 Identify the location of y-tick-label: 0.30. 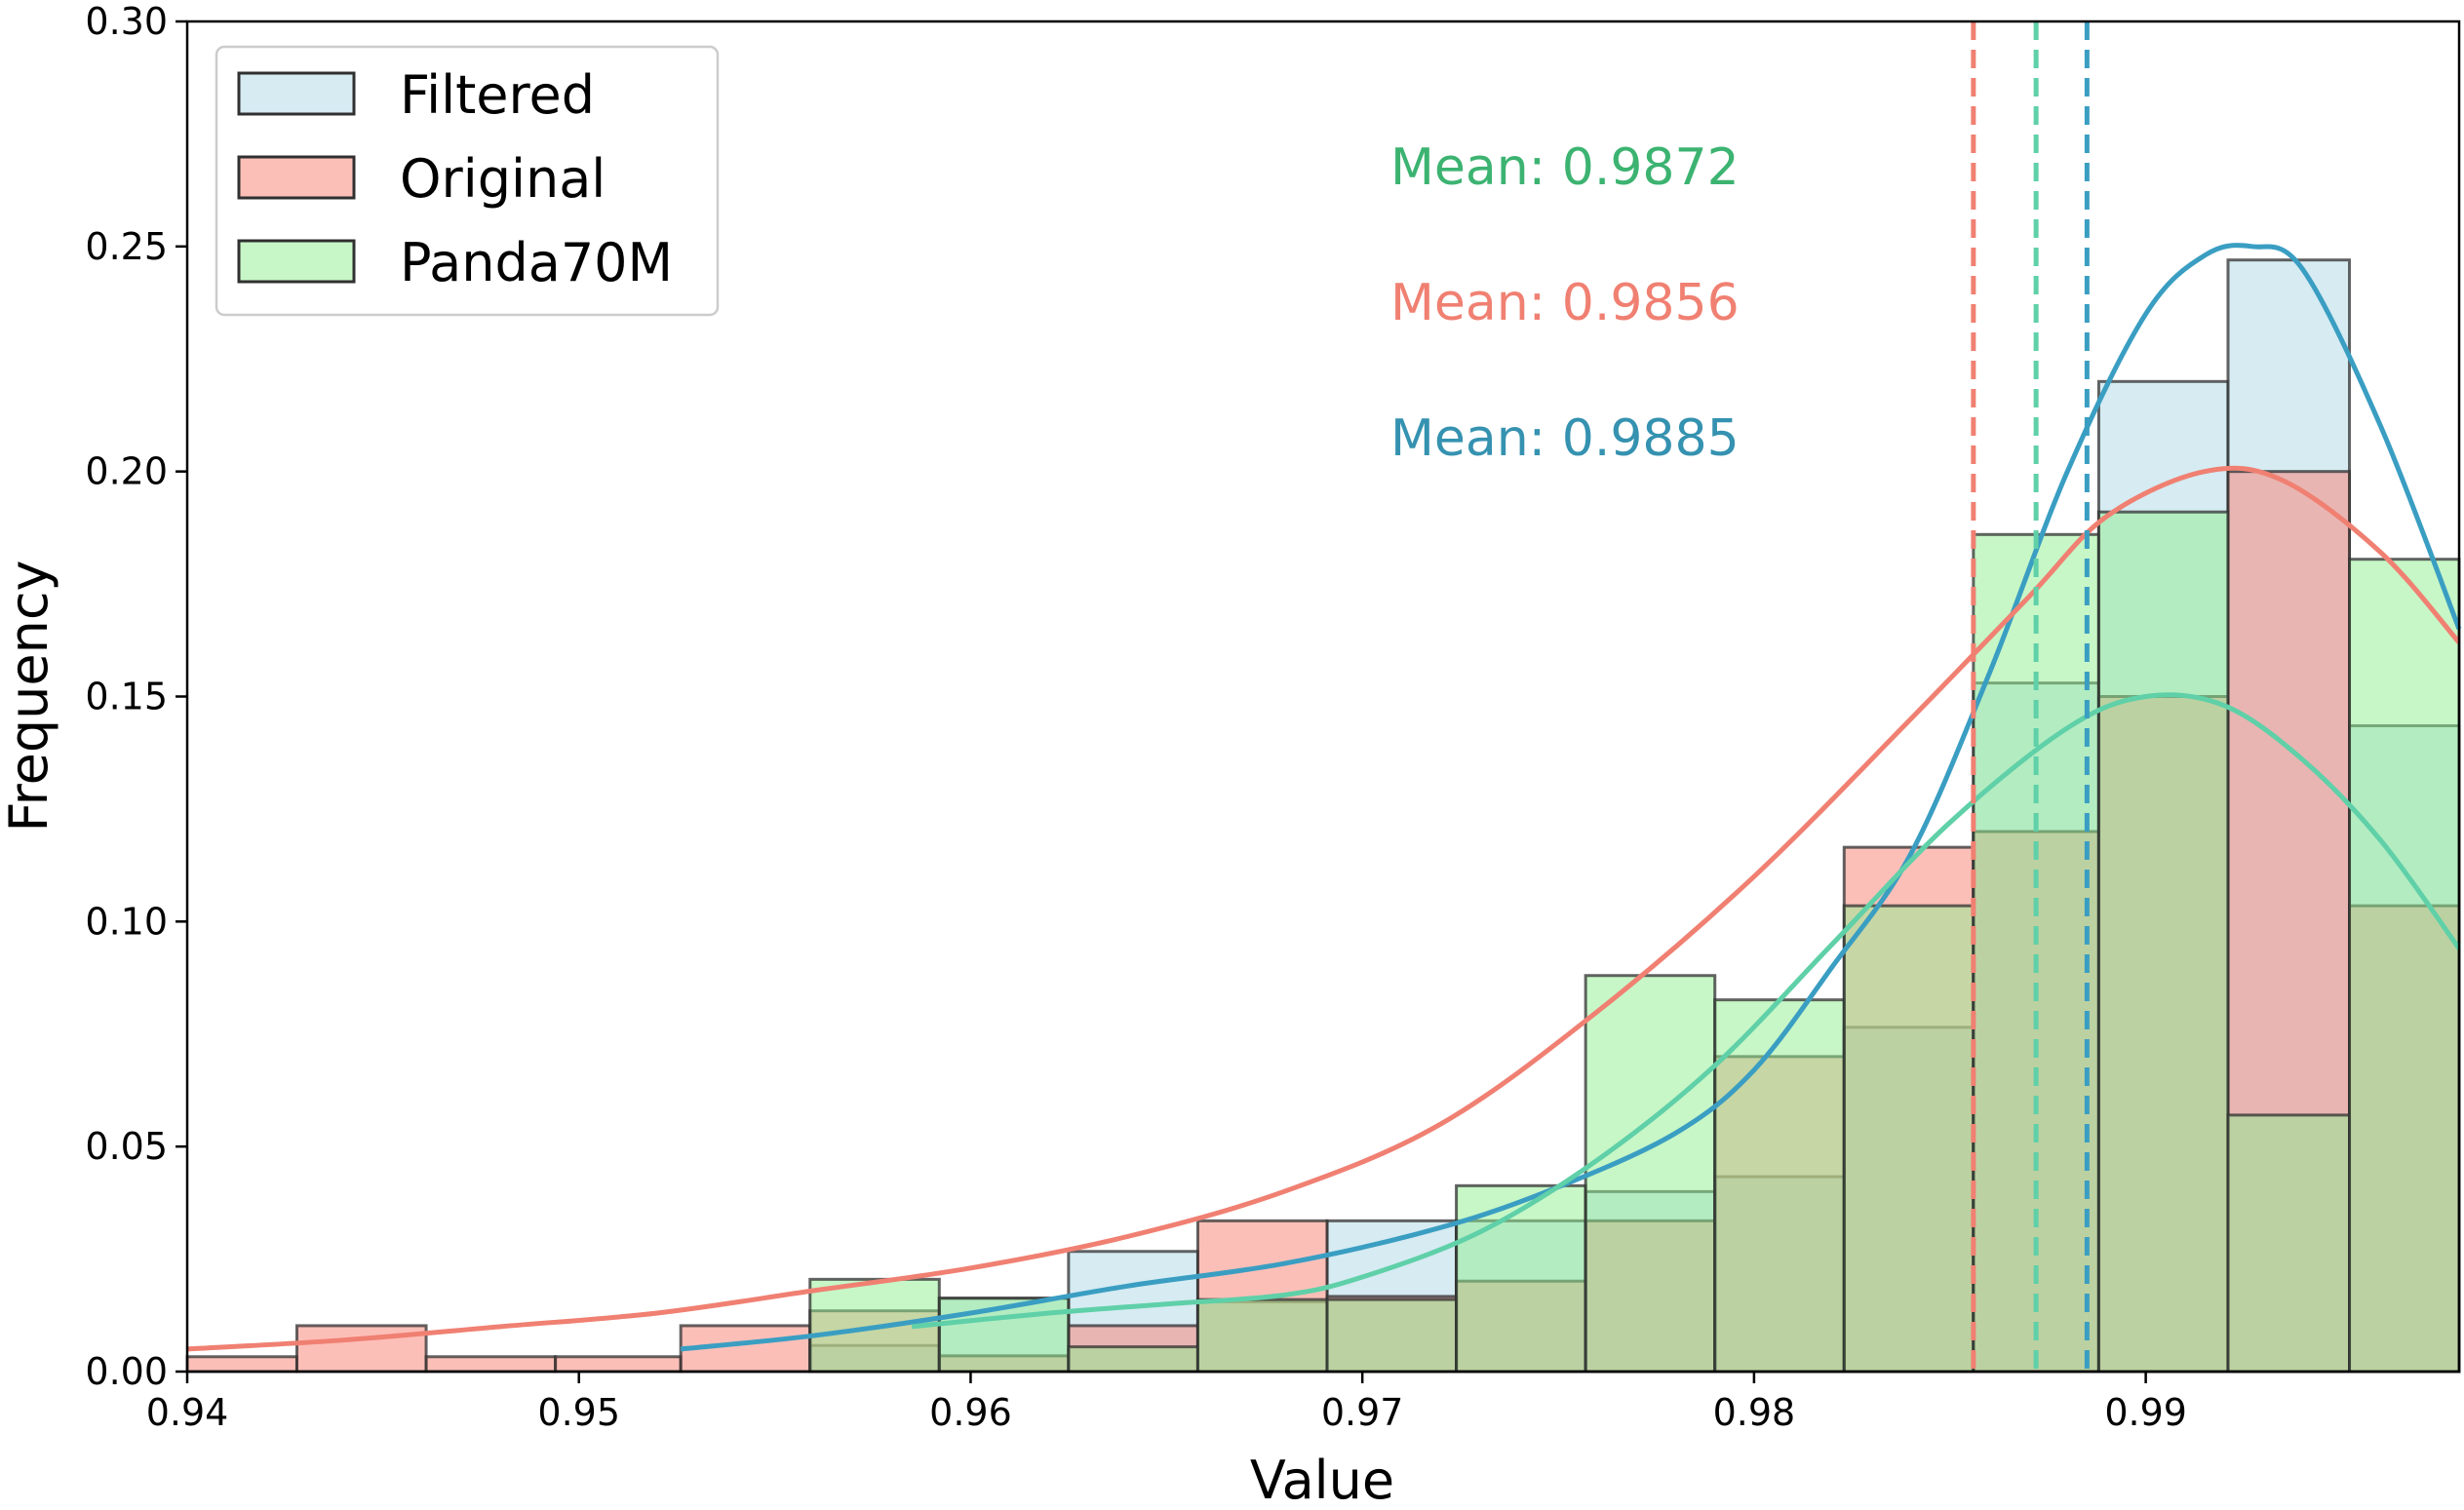
(126, 22).